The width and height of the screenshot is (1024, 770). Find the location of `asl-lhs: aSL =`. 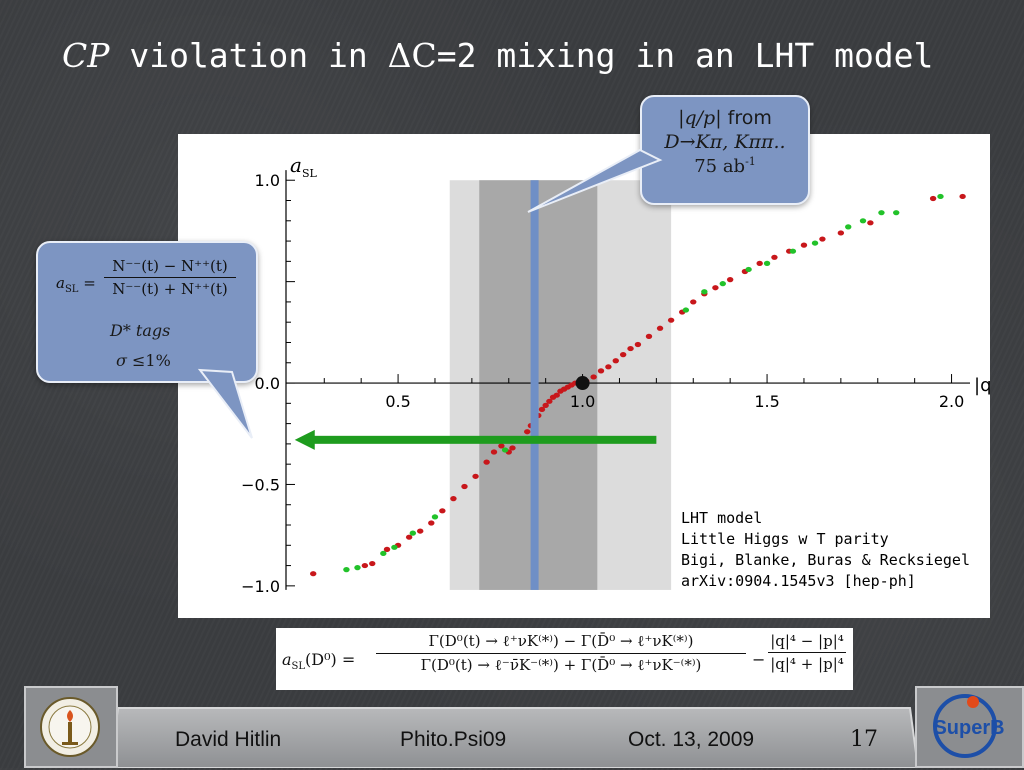

asl-lhs: aSL = is located at coordinates (76, 284).